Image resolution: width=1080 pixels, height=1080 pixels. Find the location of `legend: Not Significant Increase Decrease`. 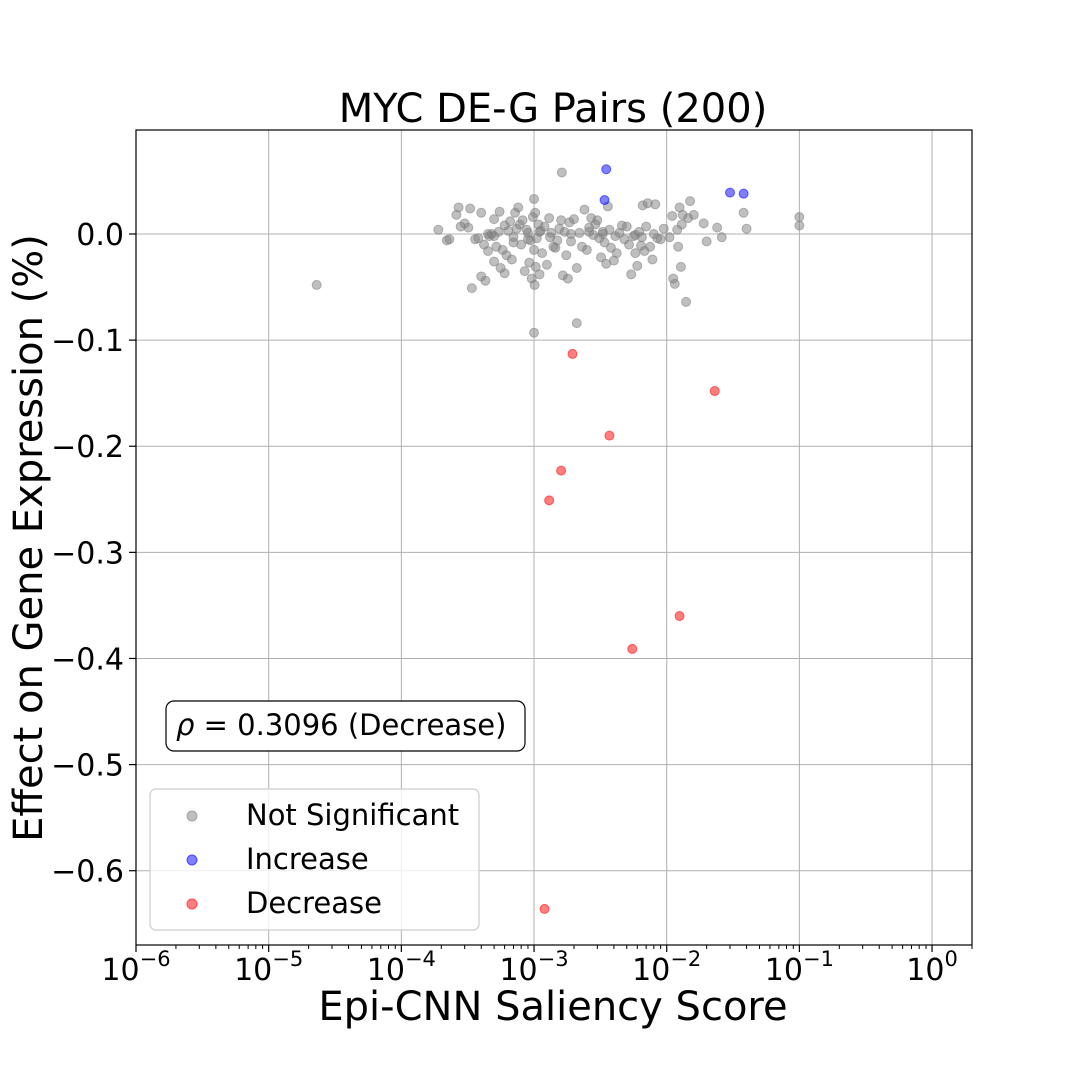

legend: Not Significant Increase Decrease is located at coordinates (314, 859).